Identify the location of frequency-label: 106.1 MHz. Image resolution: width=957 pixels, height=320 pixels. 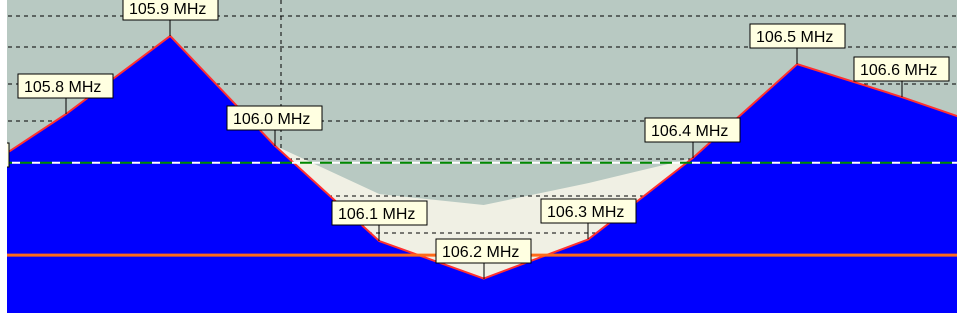
(379, 220).